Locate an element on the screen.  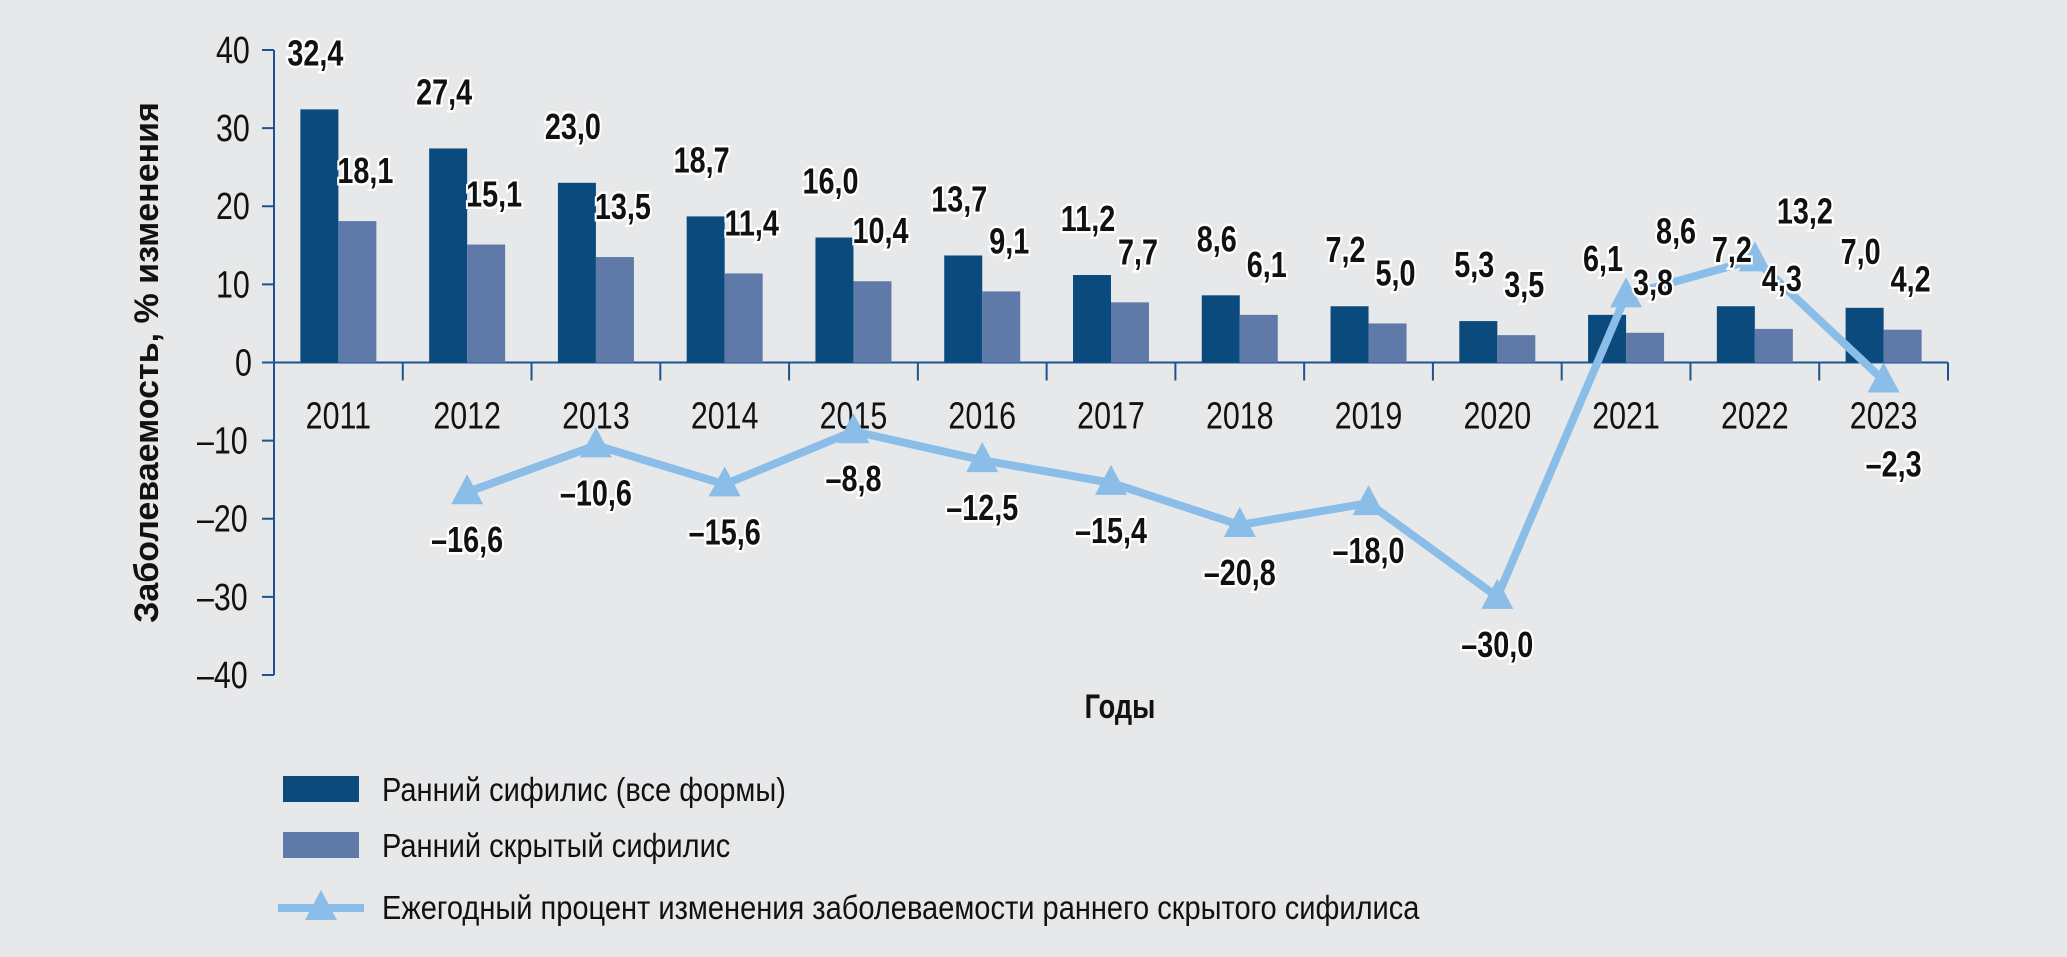
y-tick-label: 30 is located at coordinates (233, 129).